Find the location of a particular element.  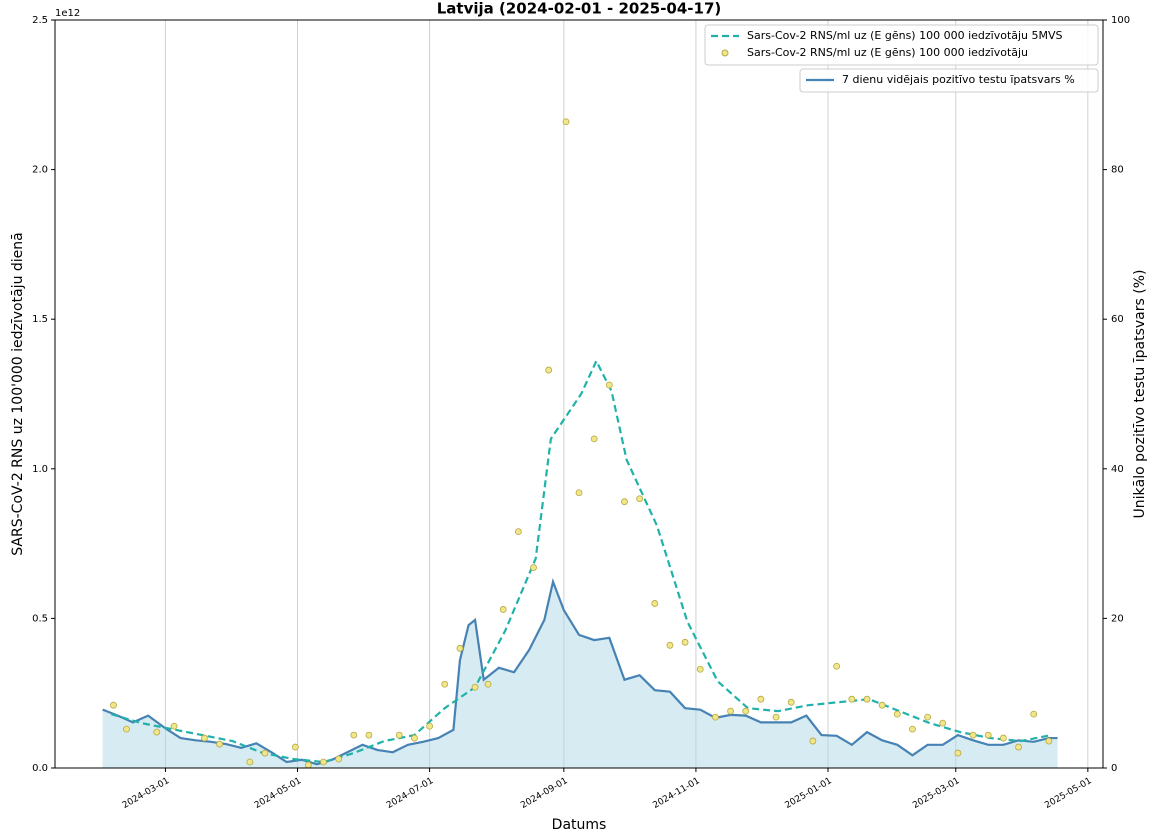

x-tick-label: 2024-03-01 is located at coordinates (146, 793).